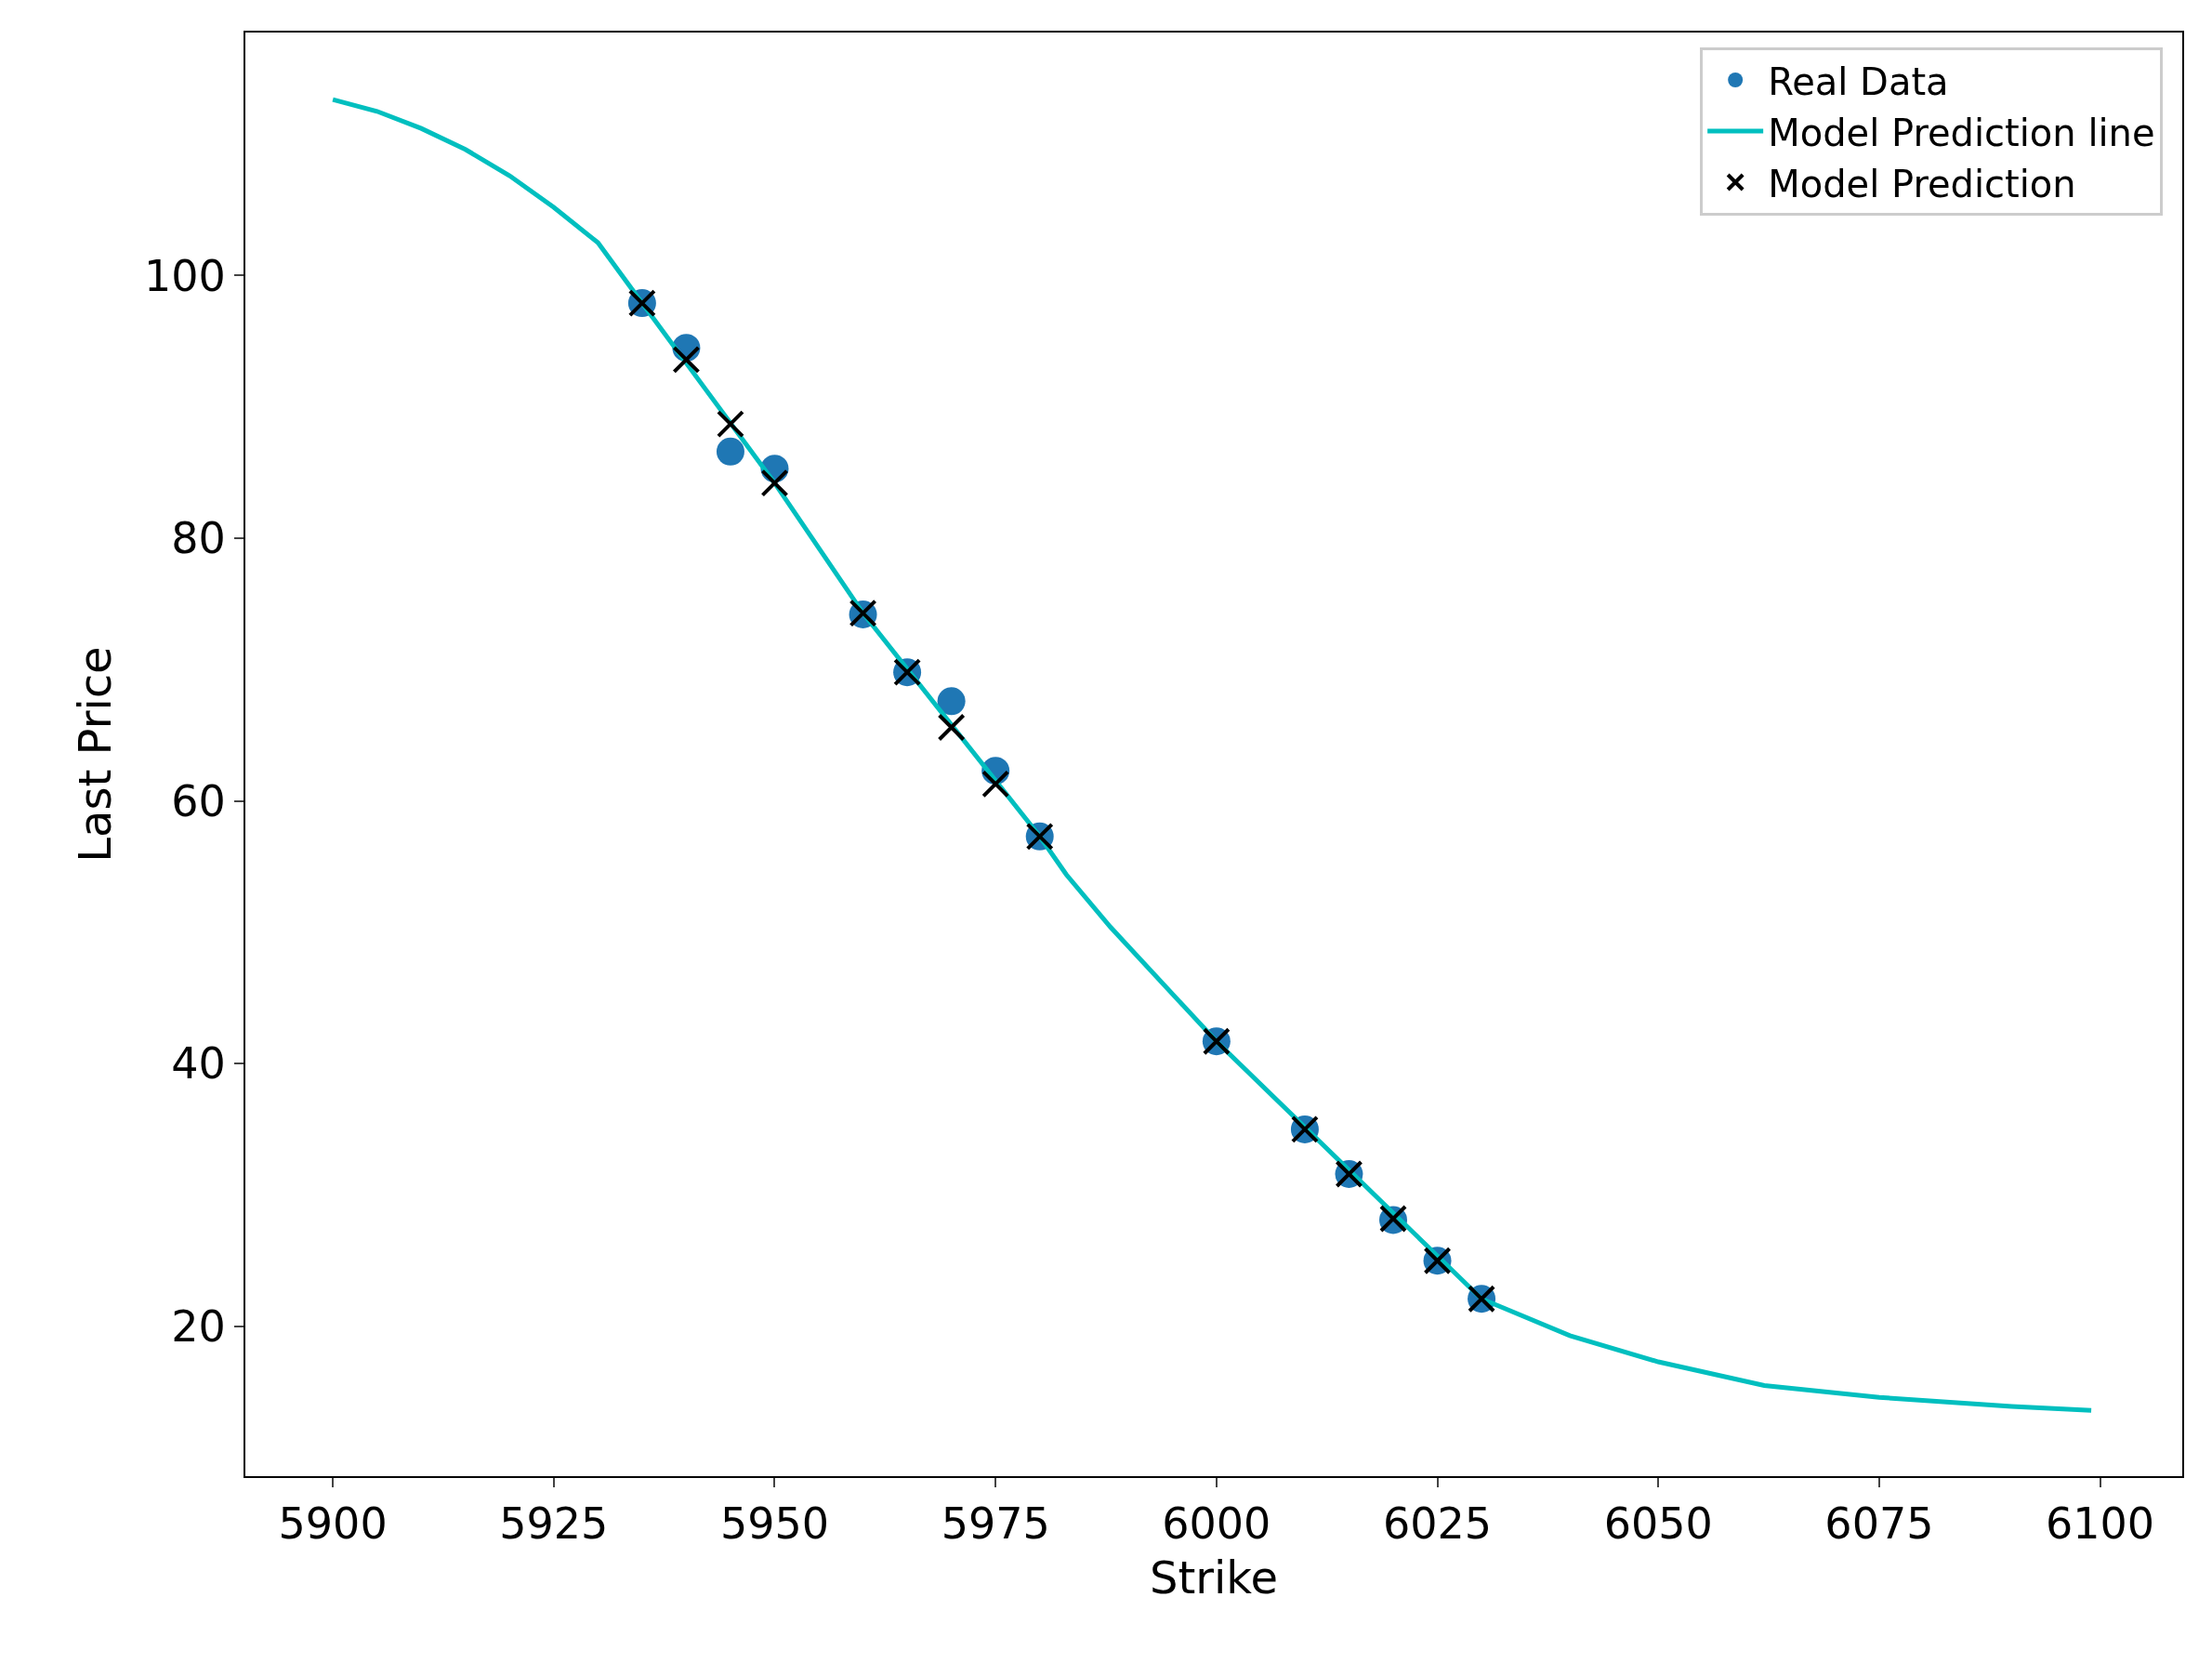 This screenshot has height=1663, width=2212. What do you see at coordinates (1879, 1524) in the screenshot?
I see `x-tick-label: 6075` at bounding box center [1879, 1524].